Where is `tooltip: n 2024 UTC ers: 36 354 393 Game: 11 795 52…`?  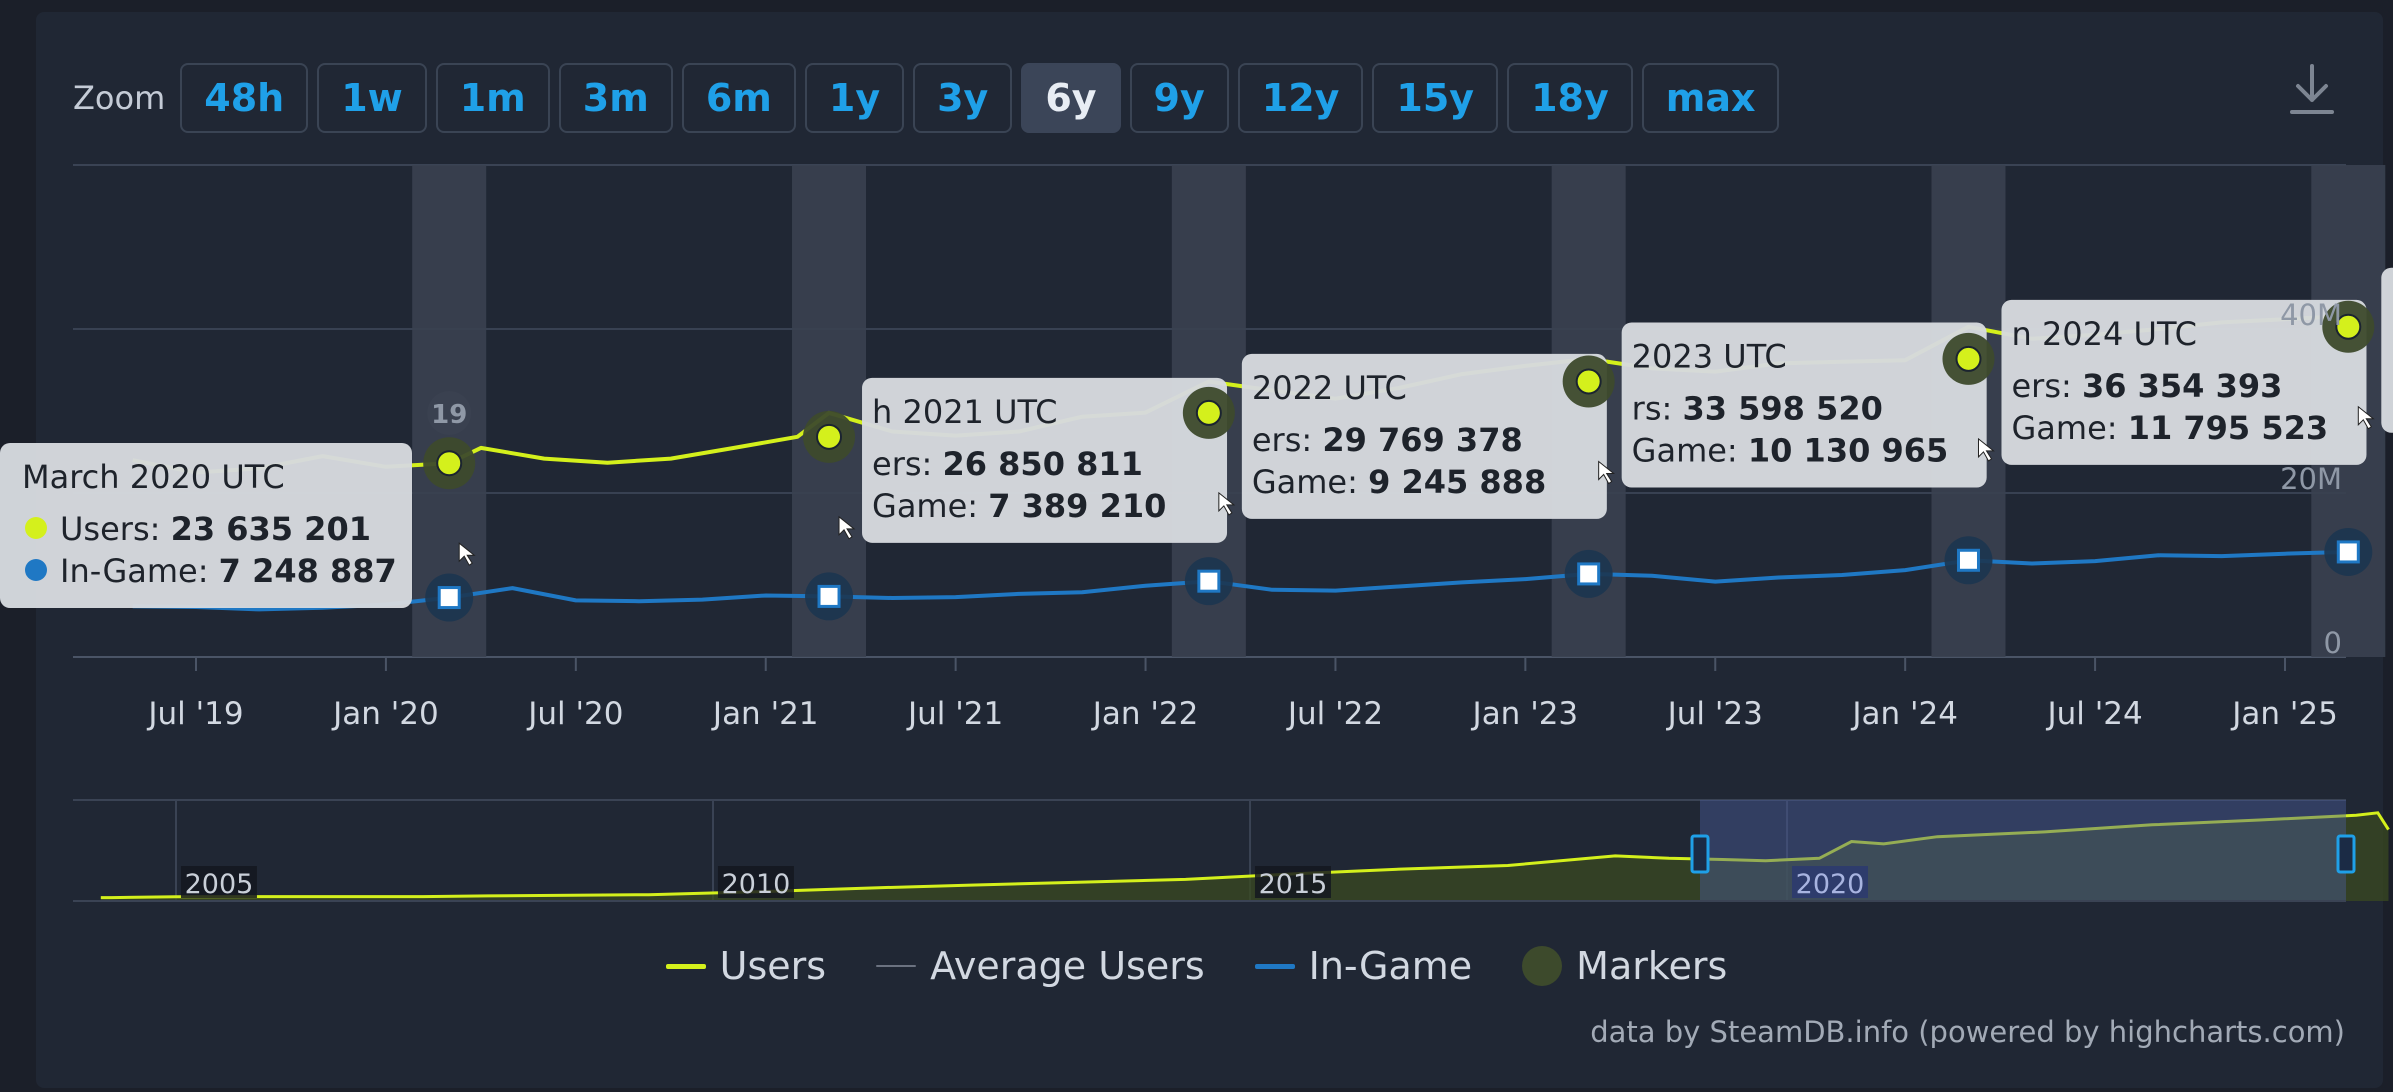 tooltip: n 2024 UTC ers: 36 354 393 Game: 11 795 52… is located at coordinates (2184, 382).